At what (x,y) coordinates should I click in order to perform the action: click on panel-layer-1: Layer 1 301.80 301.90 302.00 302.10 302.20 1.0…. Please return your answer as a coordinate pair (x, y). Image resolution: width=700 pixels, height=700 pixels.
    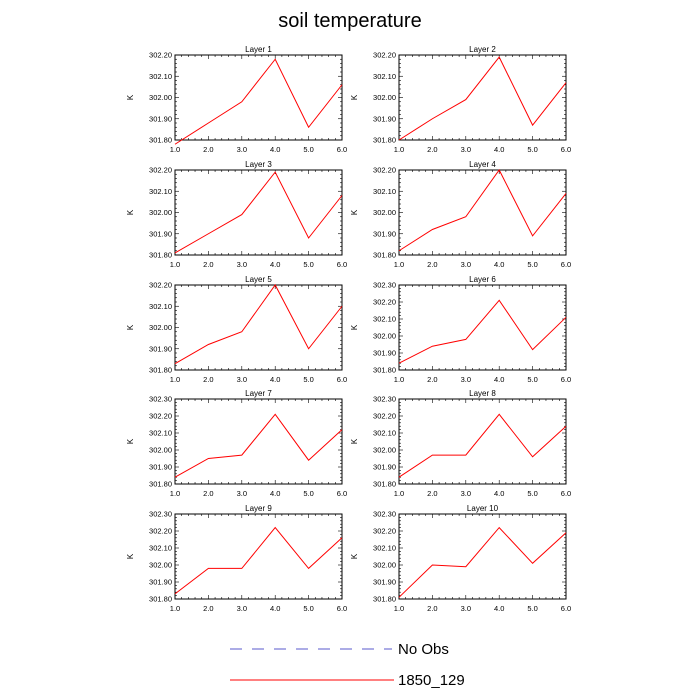
    Looking at the image, I should click on (236, 99).